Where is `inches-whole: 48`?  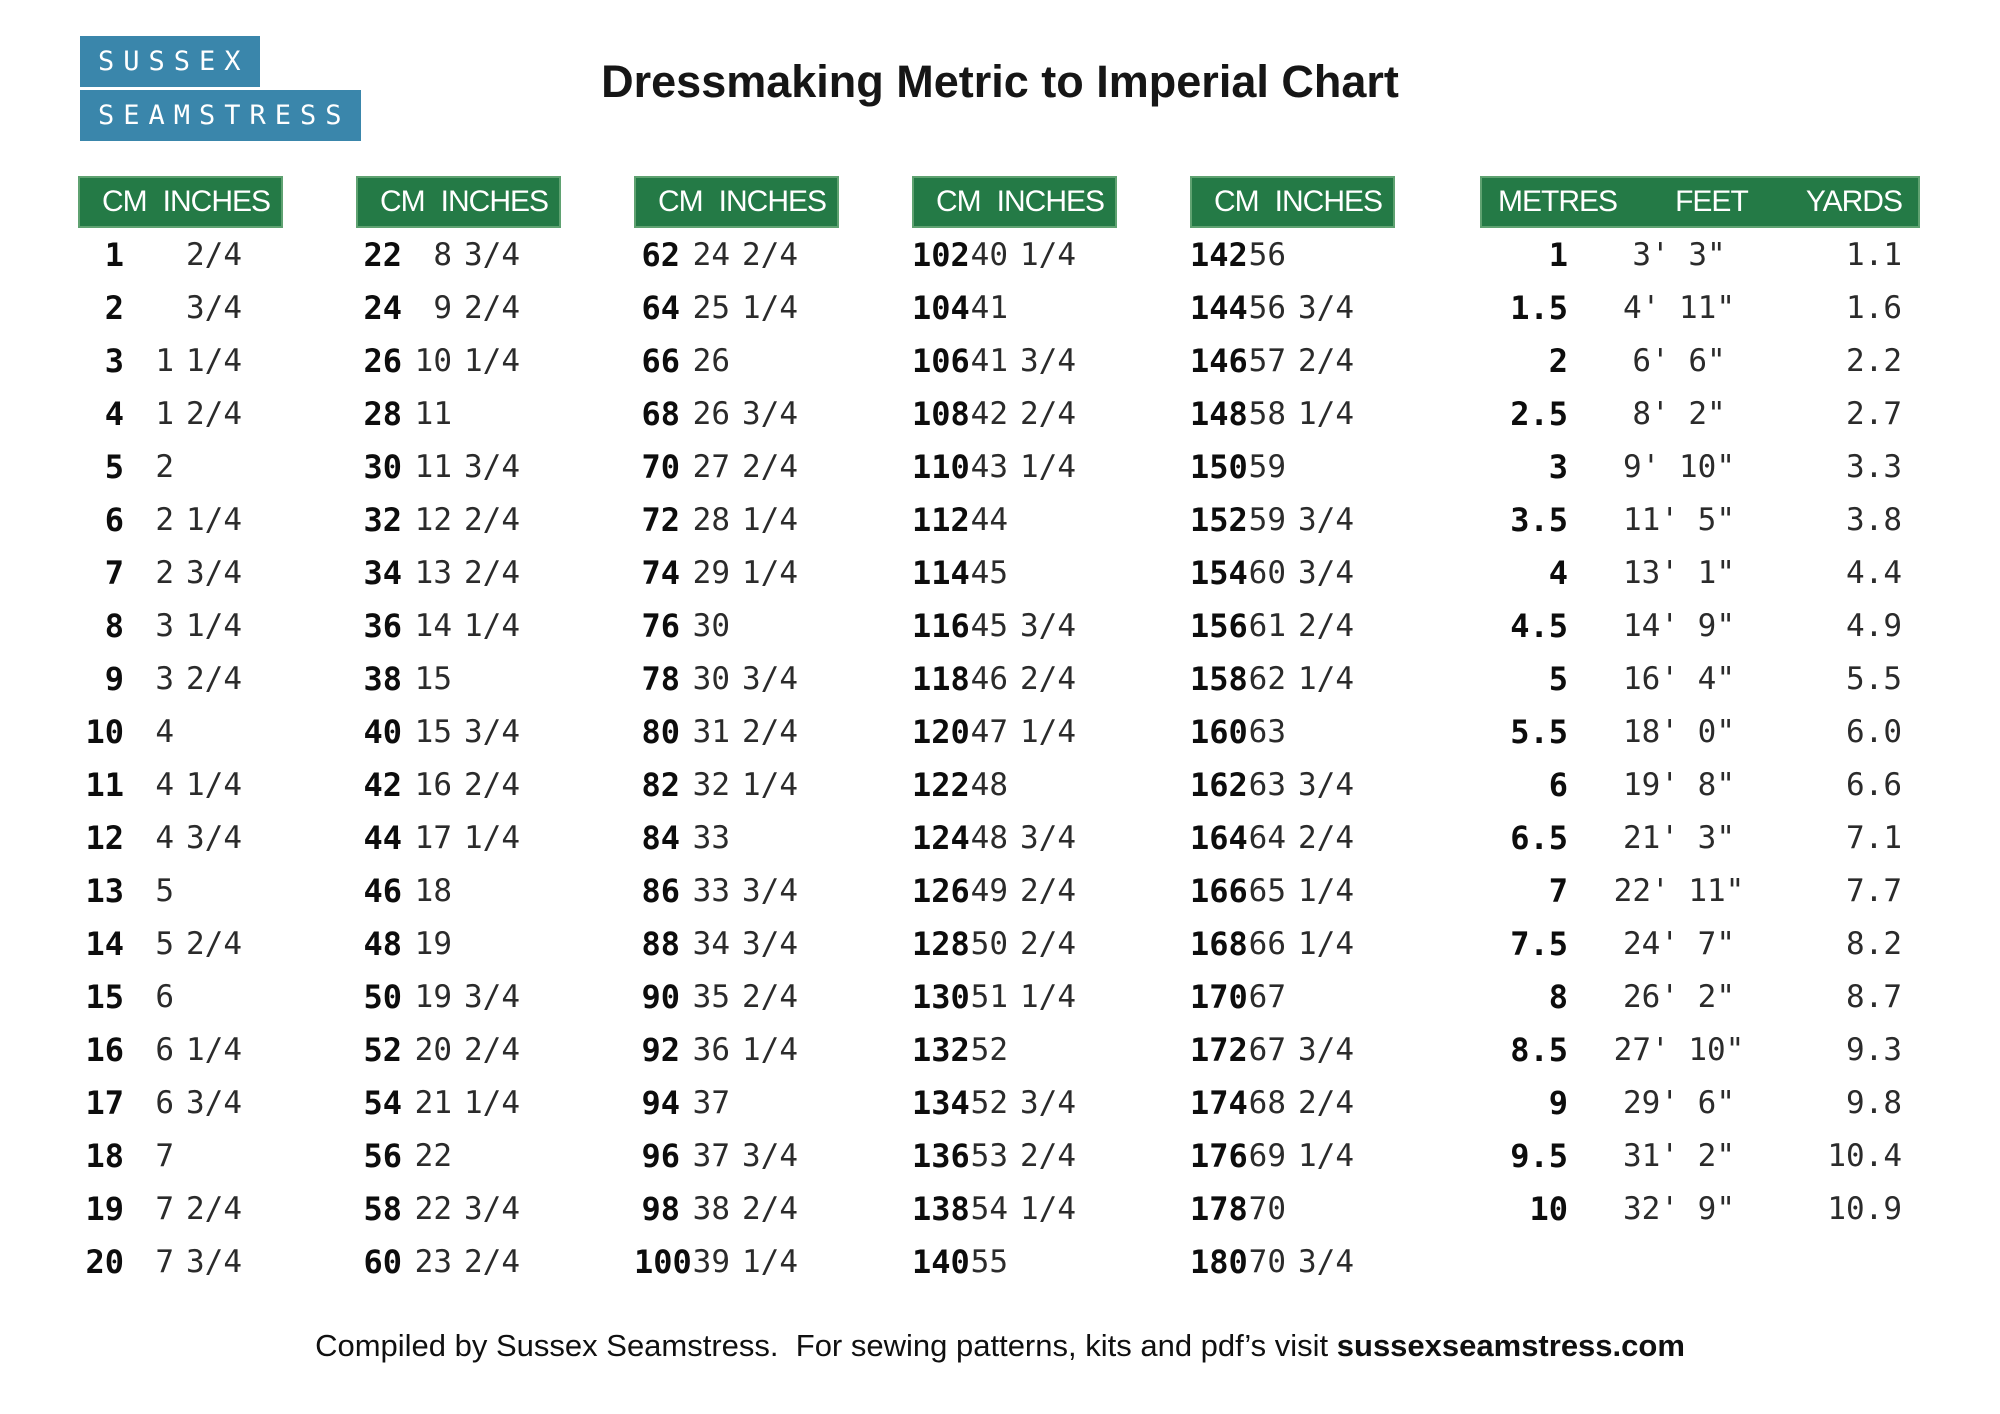 inches-whole: 48 is located at coordinates (989, 784).